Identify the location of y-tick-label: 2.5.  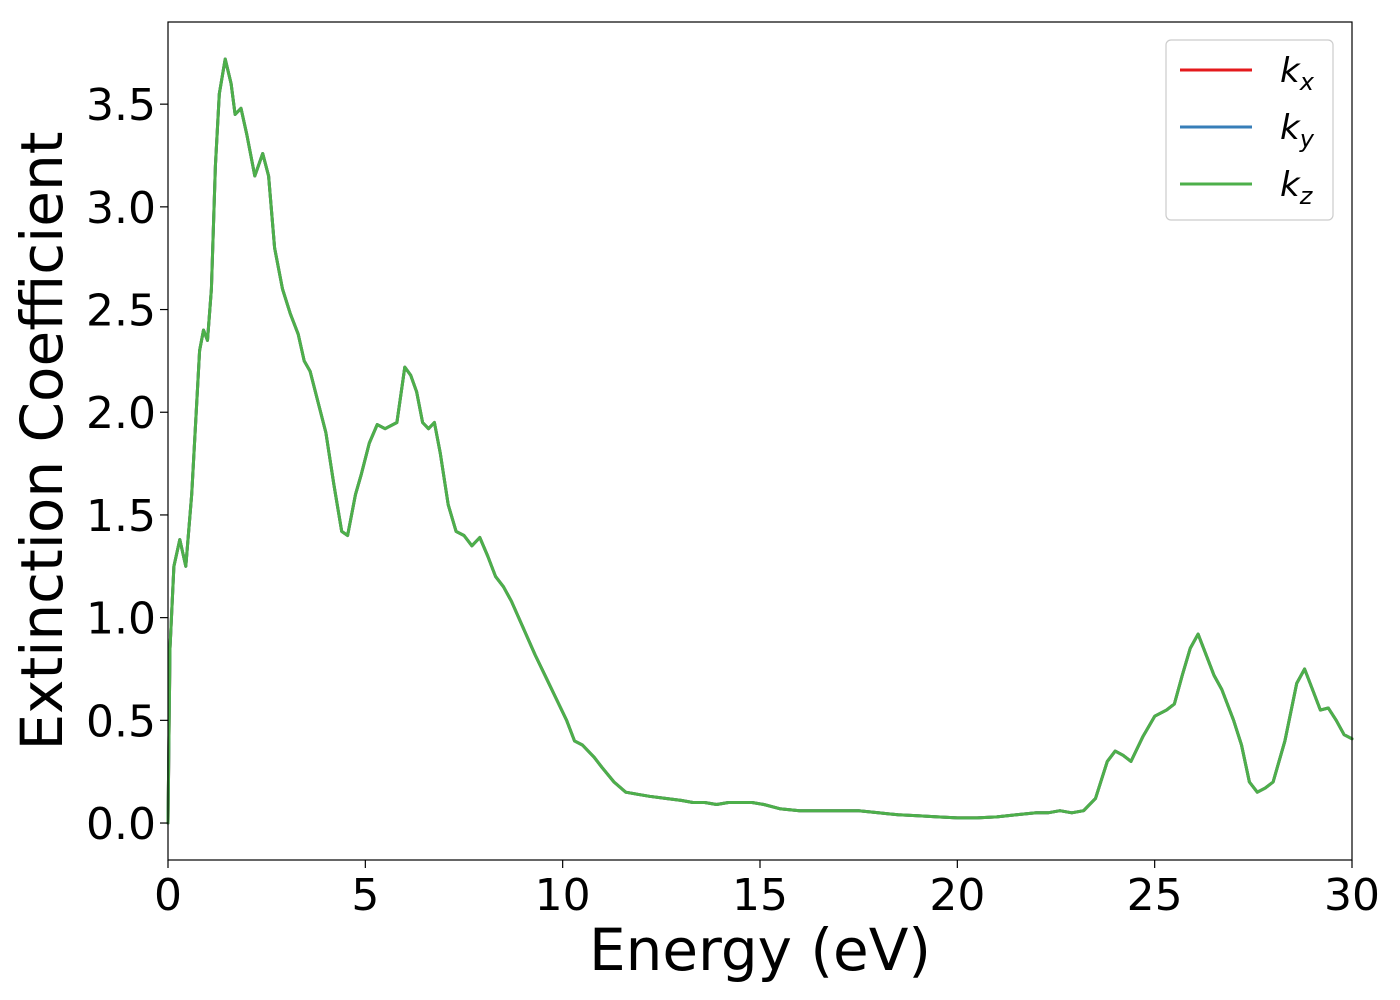
(121, 311).